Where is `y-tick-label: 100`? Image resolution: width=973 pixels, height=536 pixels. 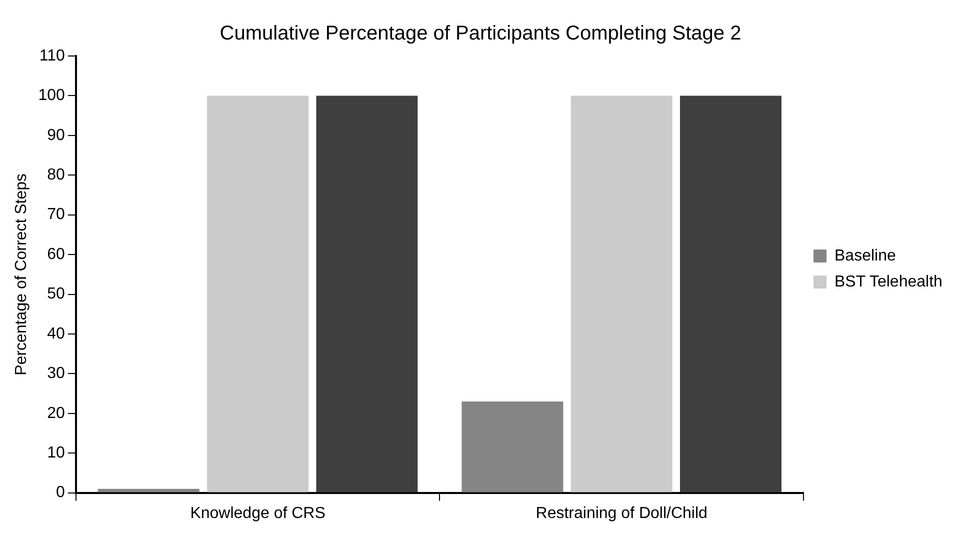 y-tick-label: 100 is located at coordinates (51, 95).